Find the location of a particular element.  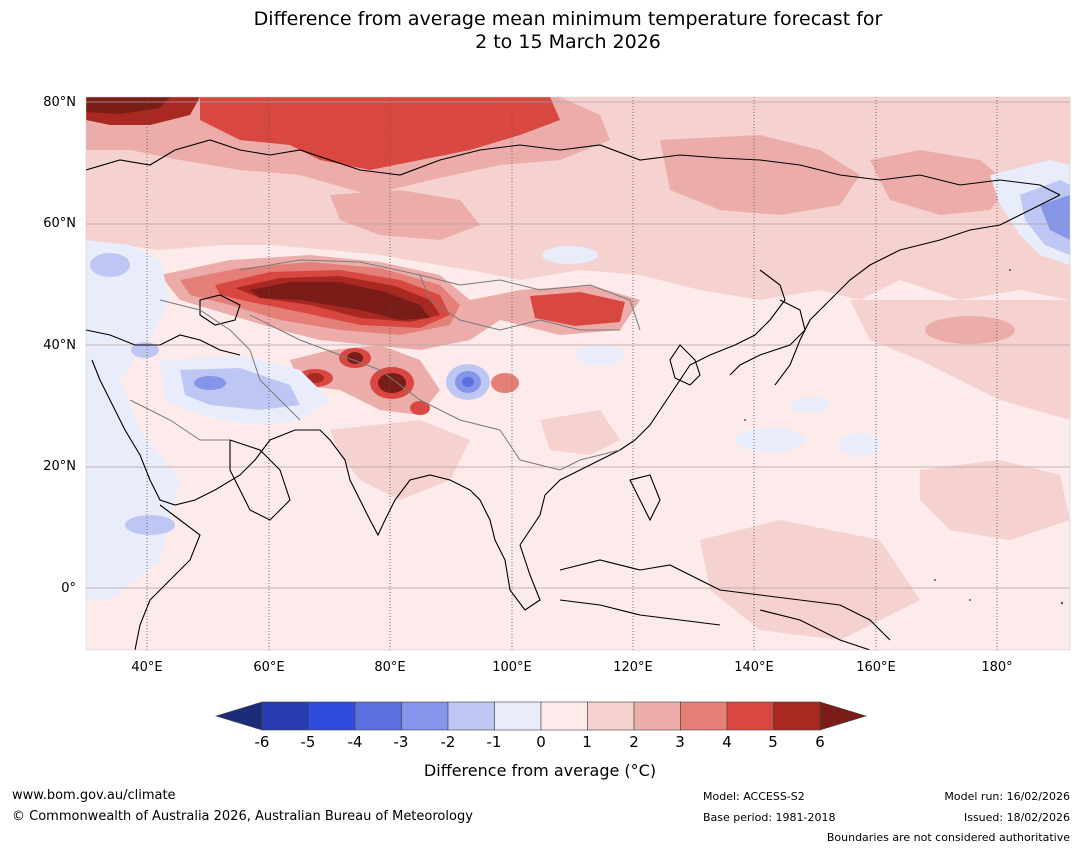

lon-label-60e: 60°E is located at coordinates (269, 667).